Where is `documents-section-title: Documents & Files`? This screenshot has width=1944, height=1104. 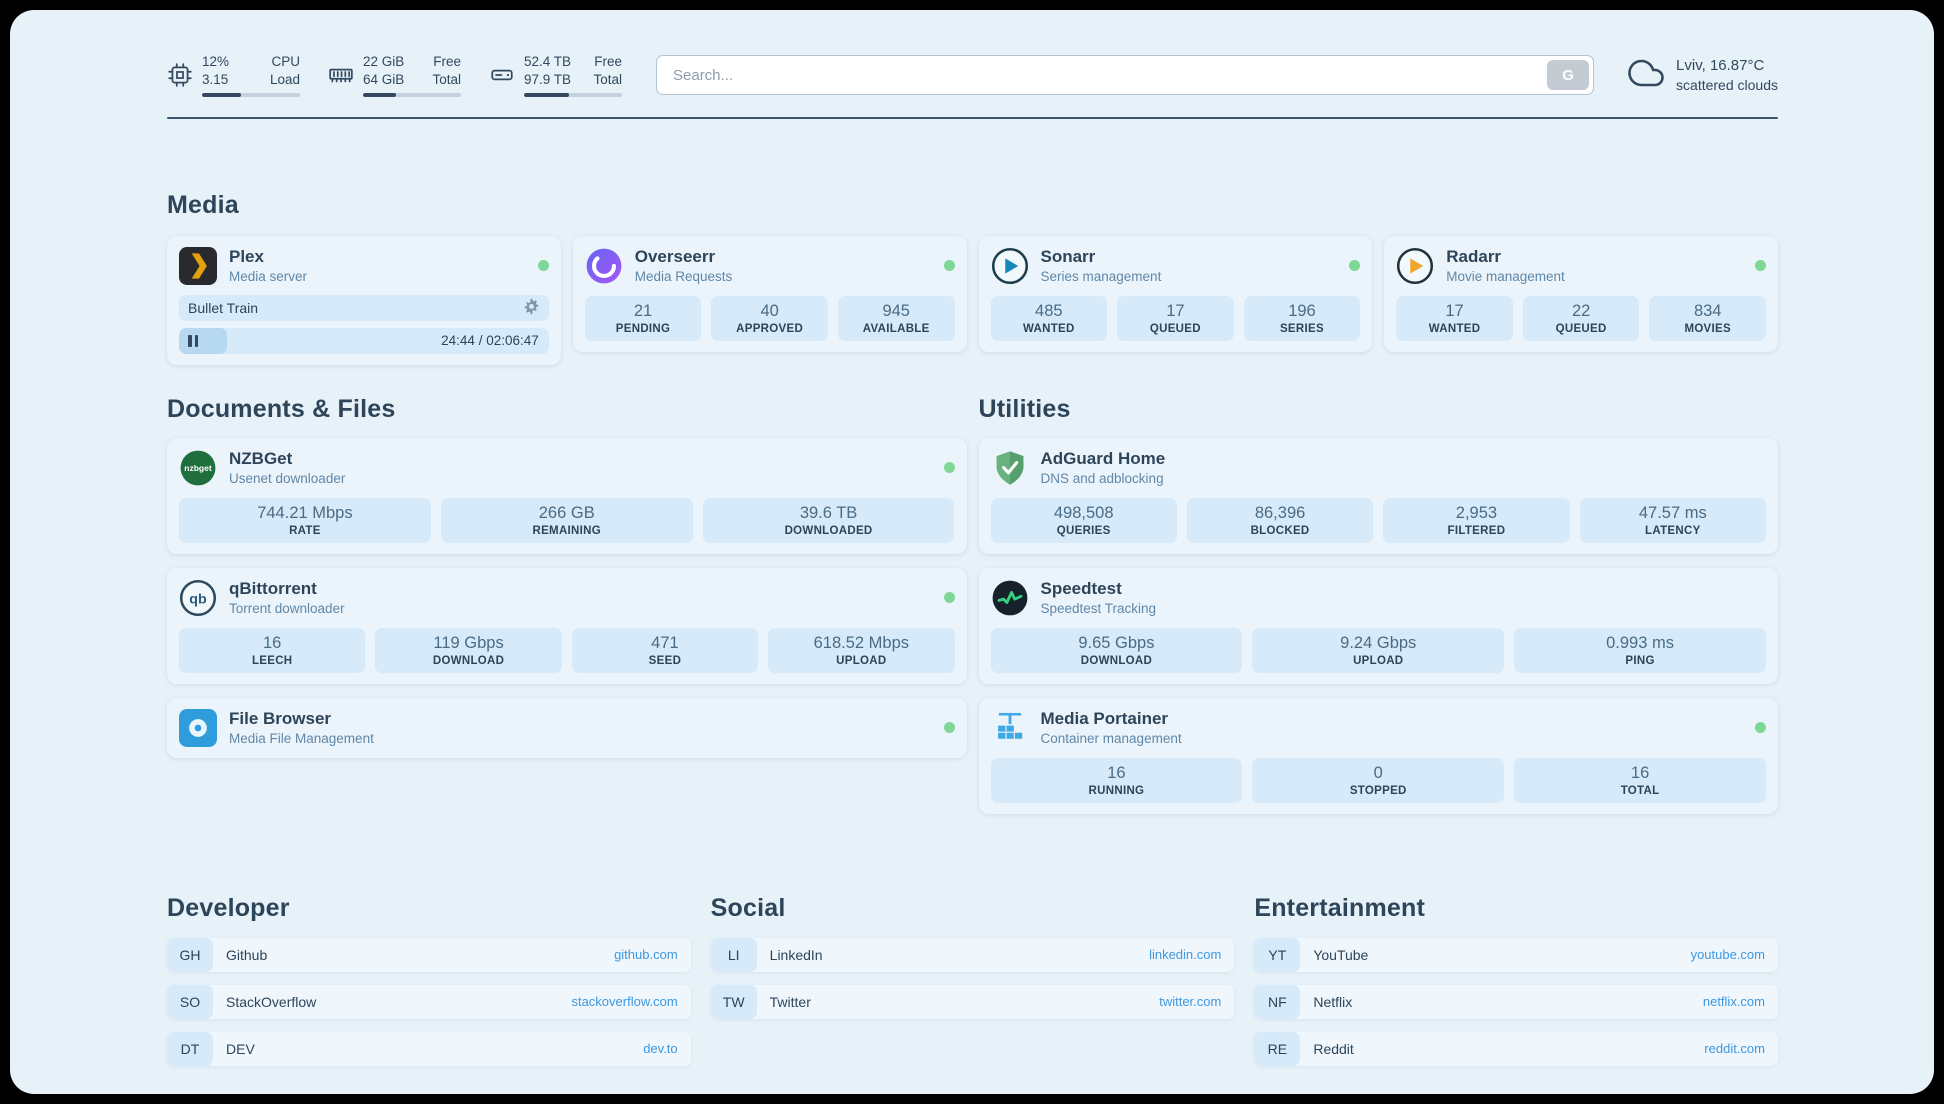 documents-section-title: Documents & Files is located at coordinates (281, 408).